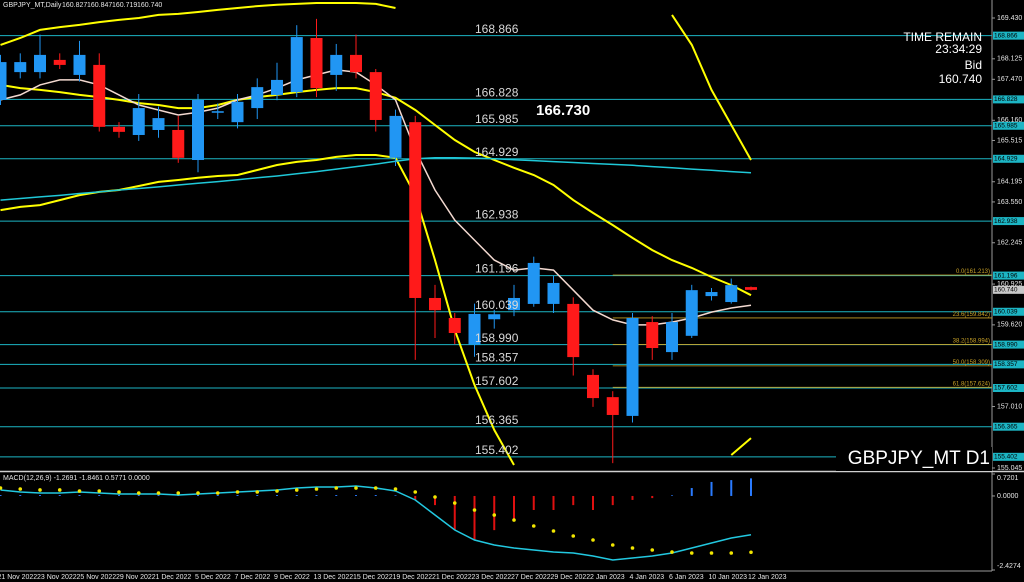 The image size is (1024, 582). I want to click on header-ohlc: 160.847, so click(99, 5).